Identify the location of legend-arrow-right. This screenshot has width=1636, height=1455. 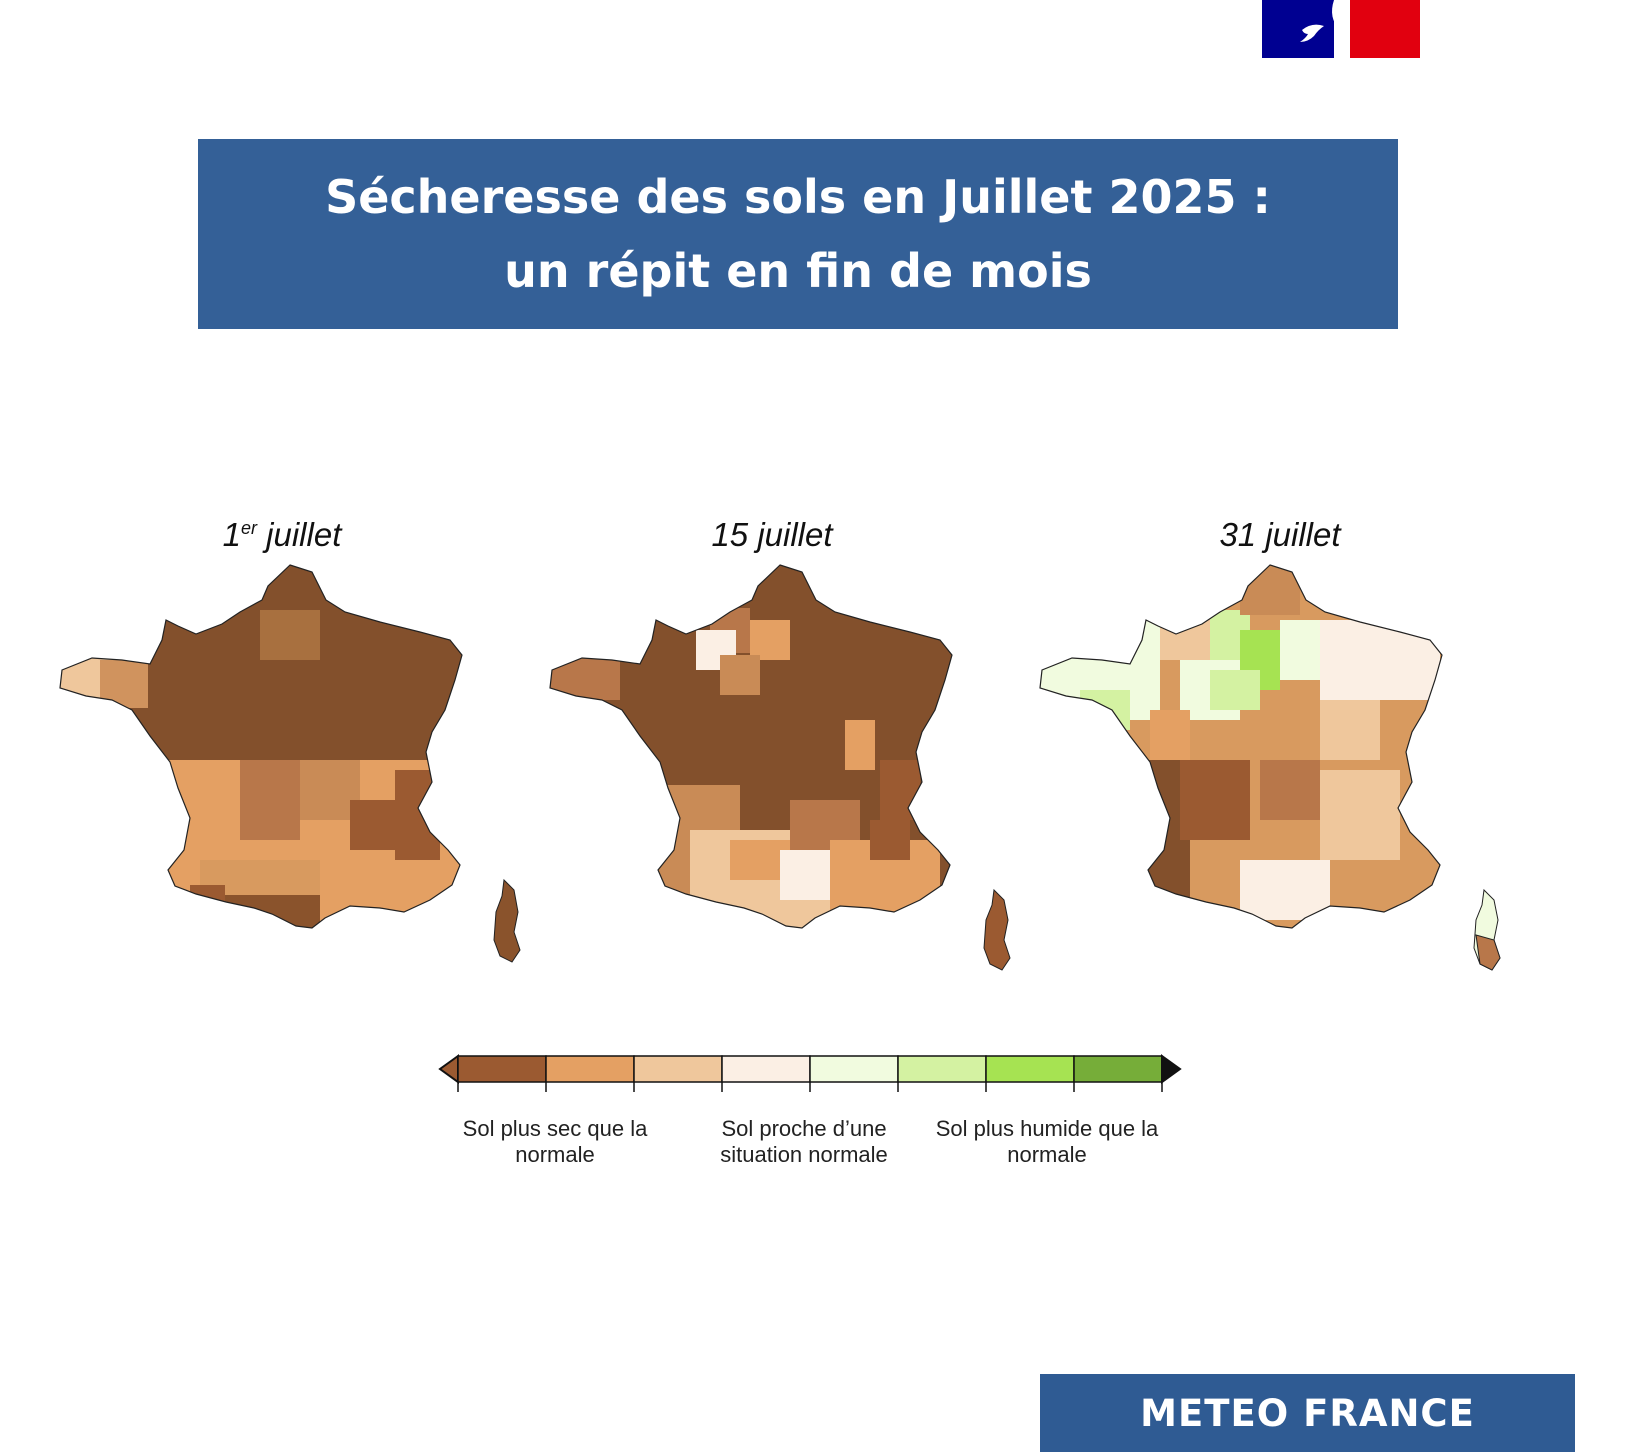
(1171, 1069).